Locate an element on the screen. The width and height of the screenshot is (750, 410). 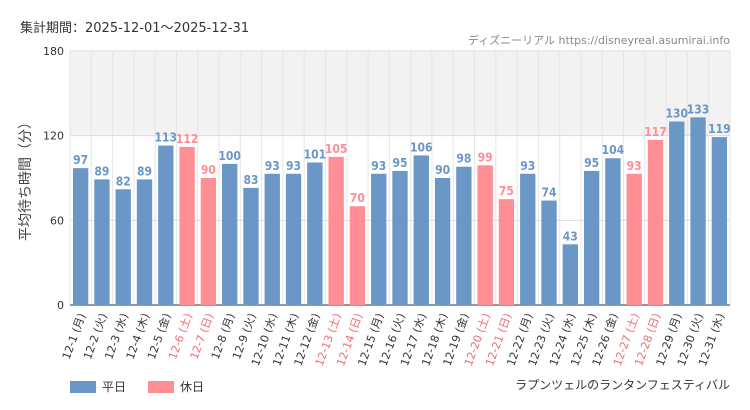
bar-value-label: 98 is located at coordinates (463, 159).